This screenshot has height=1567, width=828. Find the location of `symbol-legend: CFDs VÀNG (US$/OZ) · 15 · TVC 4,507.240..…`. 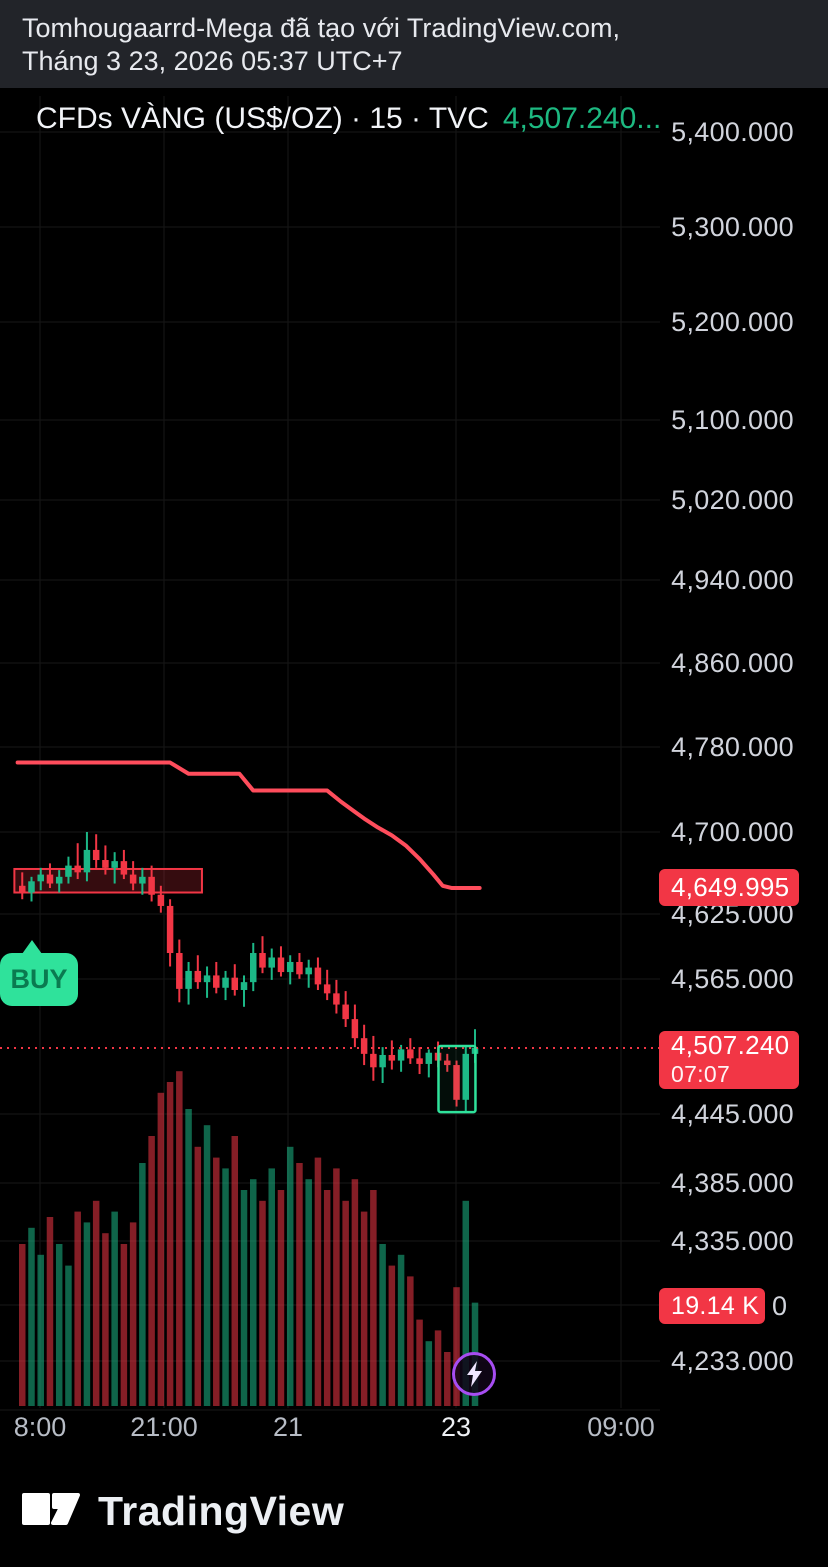

symbol-legend: CFDs VÀNG (US$/OZ) · 15 · TVC 4,507.240..… is located at coordinates (348, 119).